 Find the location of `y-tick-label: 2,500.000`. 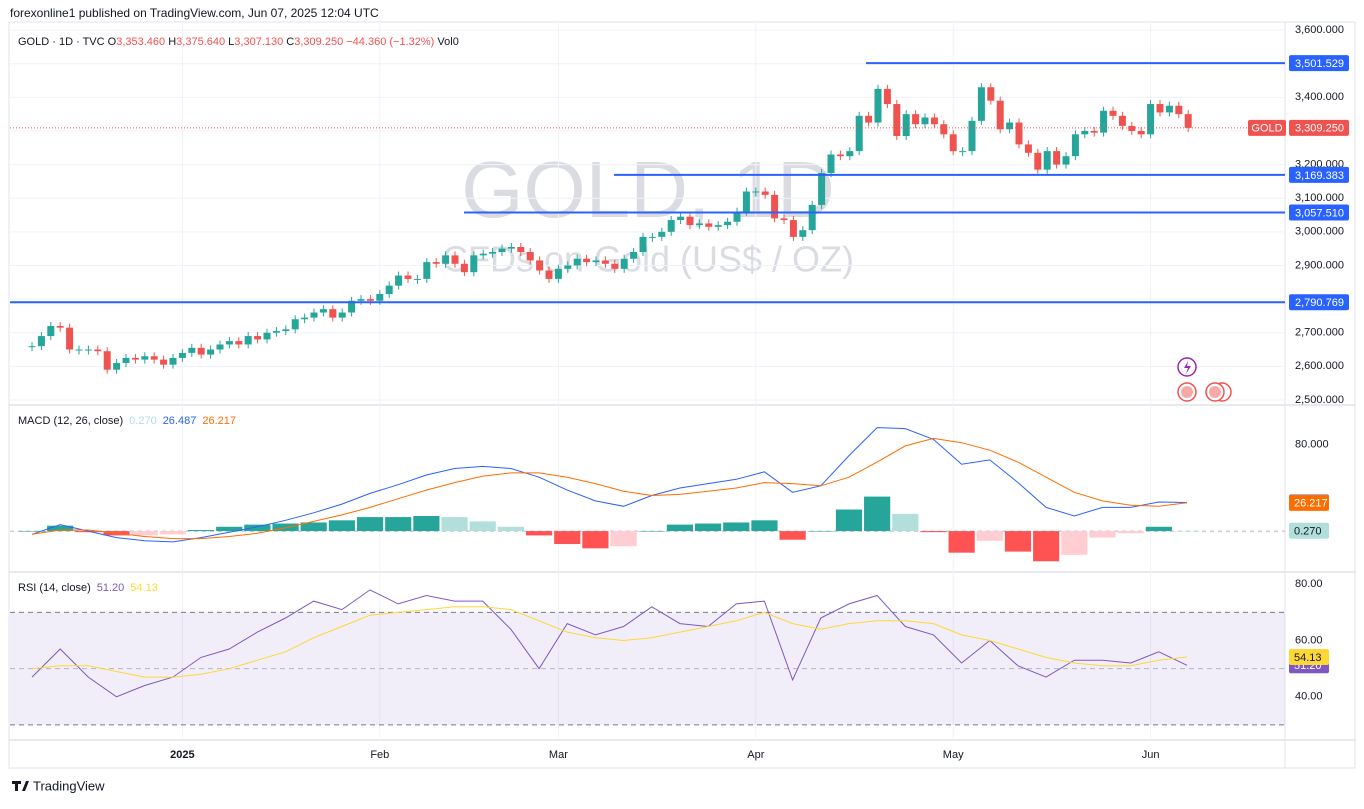

y-tick-label: 2,500.000 is located at coordinates (1319, 400).